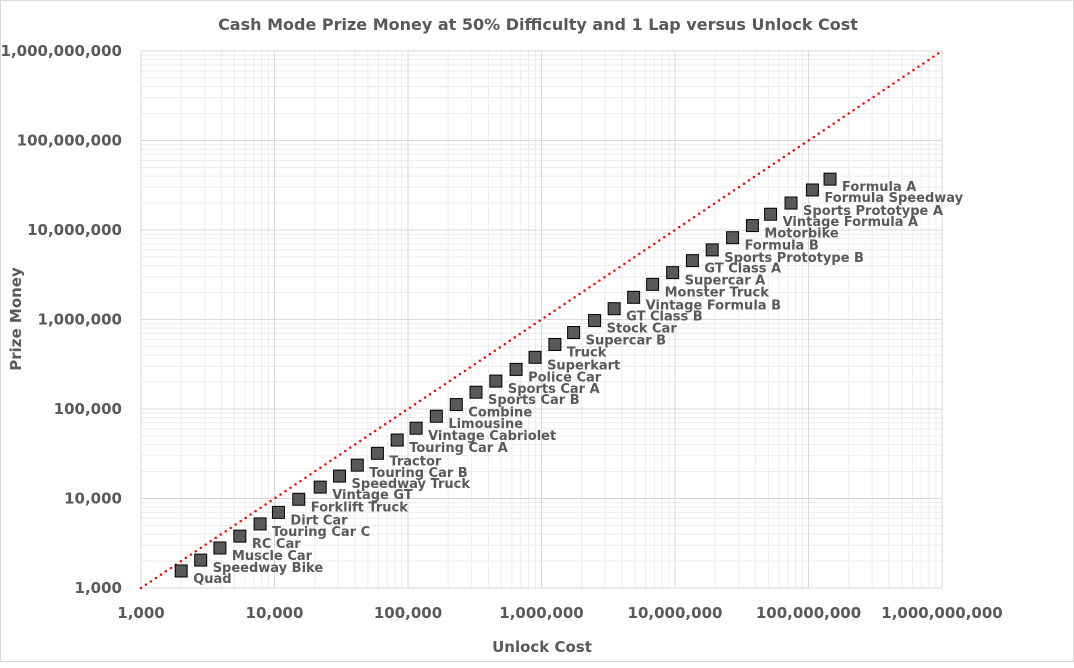 This screenshot has width=1074, height=668. Describe the element at coordinates (851, 222) in the screenshot. I see `data-point-label: Vintage Formula A` at that location.